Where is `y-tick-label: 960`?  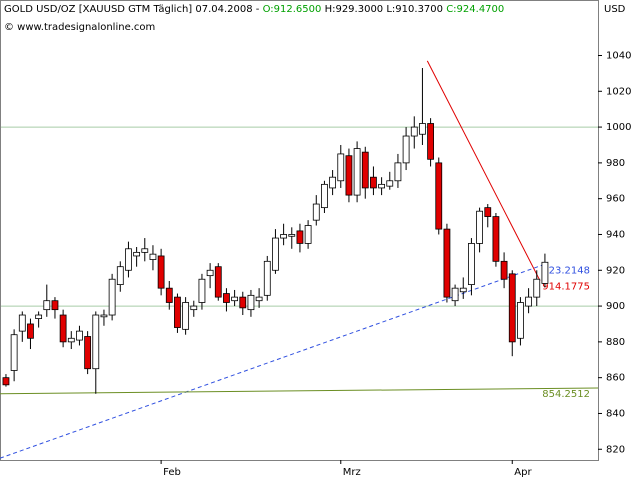
y-tick-label: 960 is located at coordinates (615, 199).